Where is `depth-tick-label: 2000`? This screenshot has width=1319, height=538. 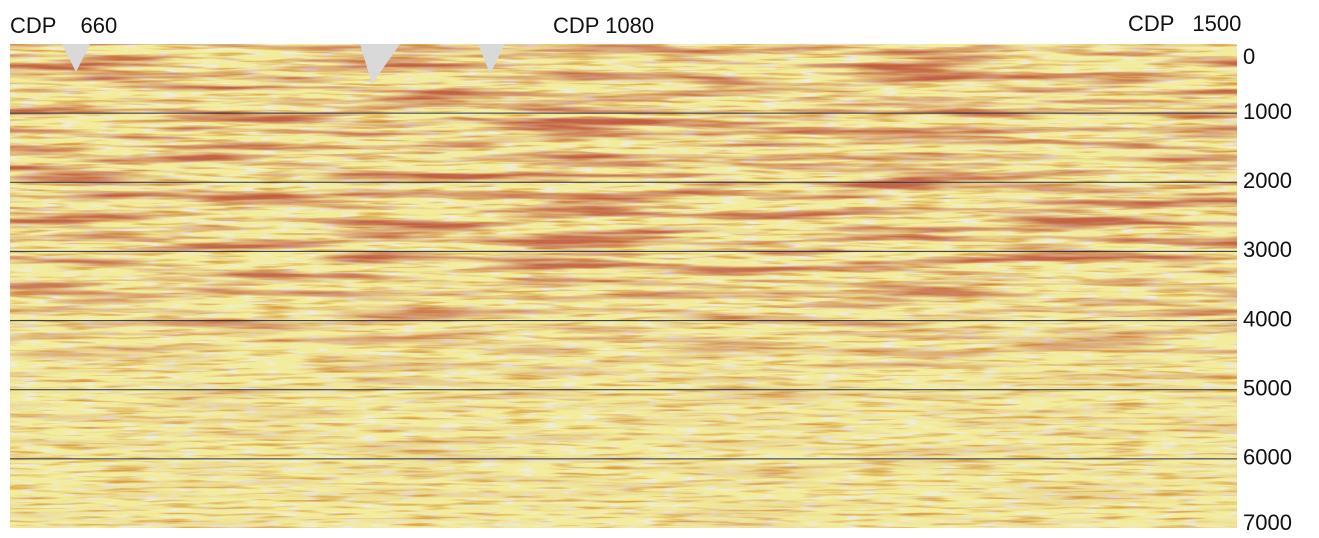
depth-tick-label: 2000 is located at coordinates (1267, 180).